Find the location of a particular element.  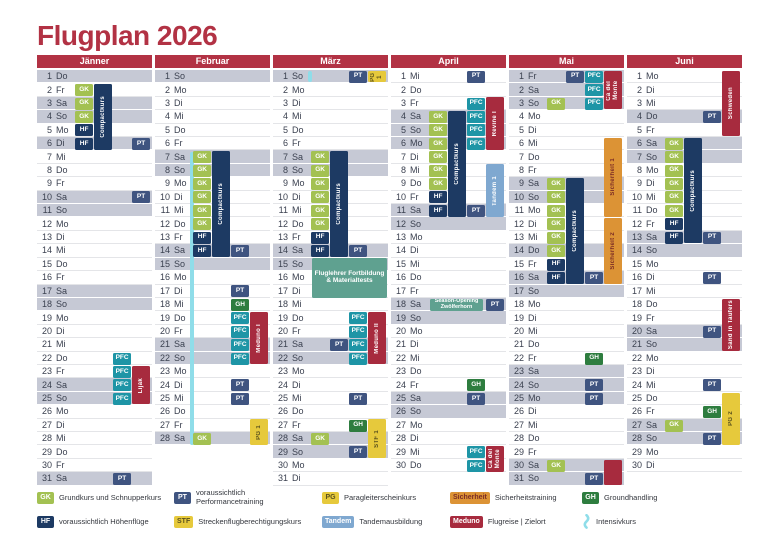

day-row: 27 Di is located at coordinates (94, 425).